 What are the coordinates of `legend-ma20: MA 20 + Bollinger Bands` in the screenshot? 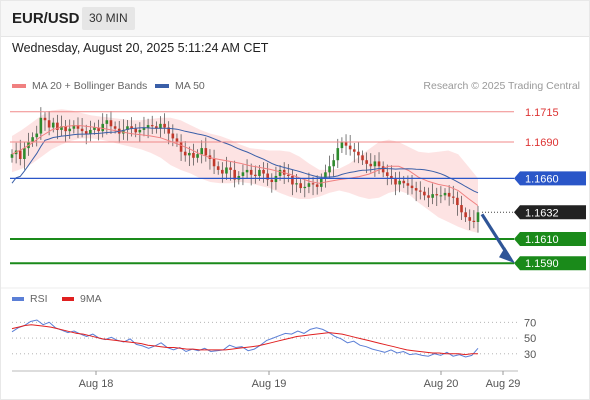 It's located at (79, 86).